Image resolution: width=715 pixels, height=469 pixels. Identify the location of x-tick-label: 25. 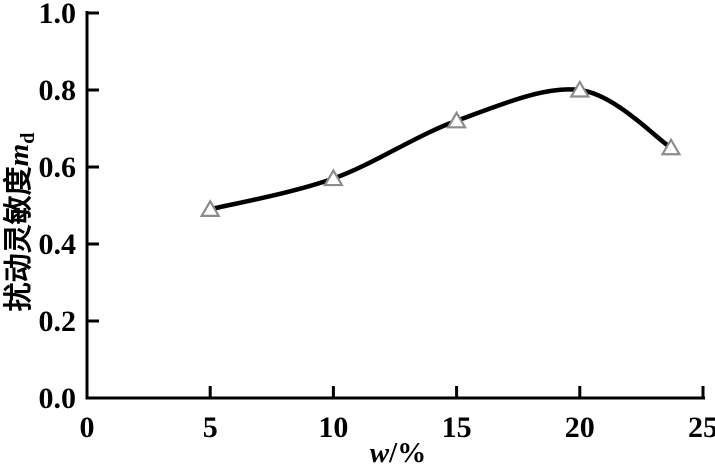
(701, 427).